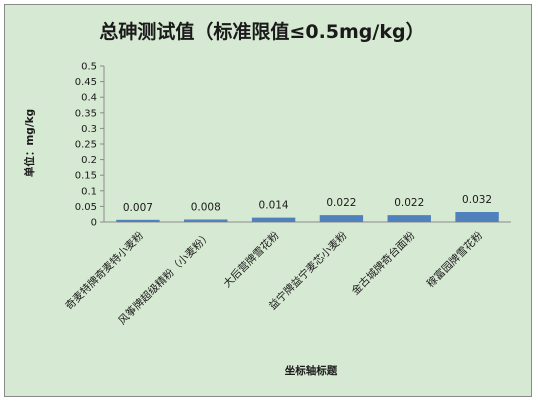  I want to click on y-tick-label: 0.1, so click(89, 191).